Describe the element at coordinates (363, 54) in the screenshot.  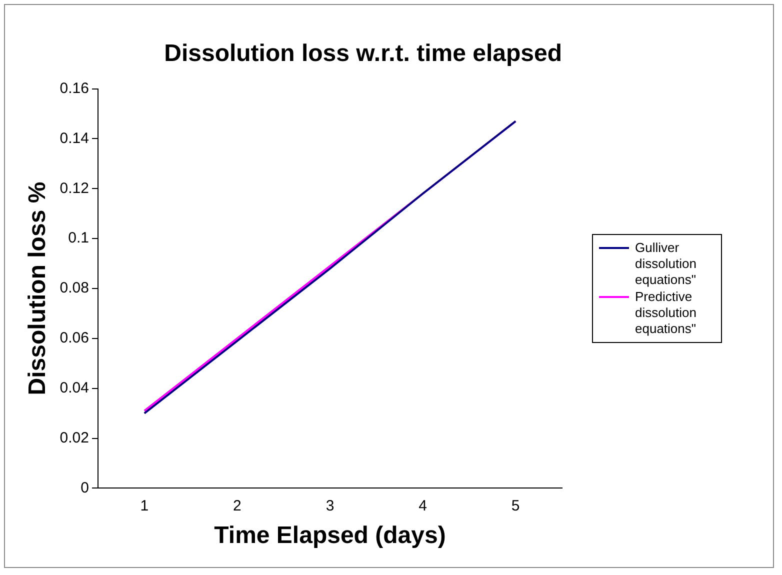
I see `chart-title: Dissolution loss w.r.t. time elapsed` at that location.